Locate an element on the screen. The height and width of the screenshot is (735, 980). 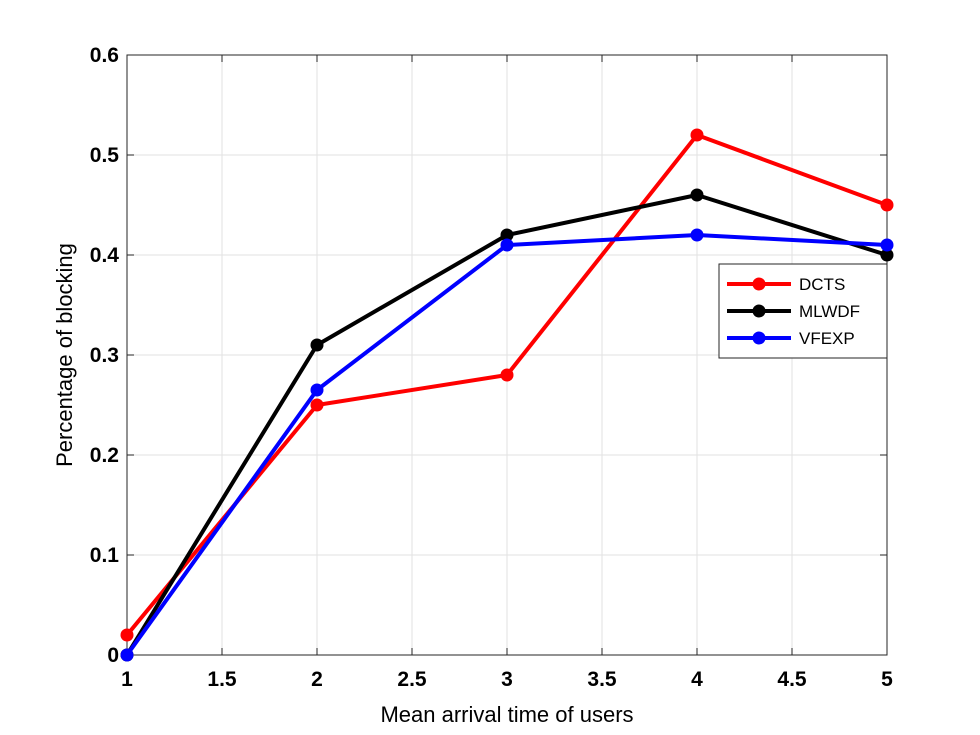
x-tick-label: 4.5 is located at coordinates (792, 679).